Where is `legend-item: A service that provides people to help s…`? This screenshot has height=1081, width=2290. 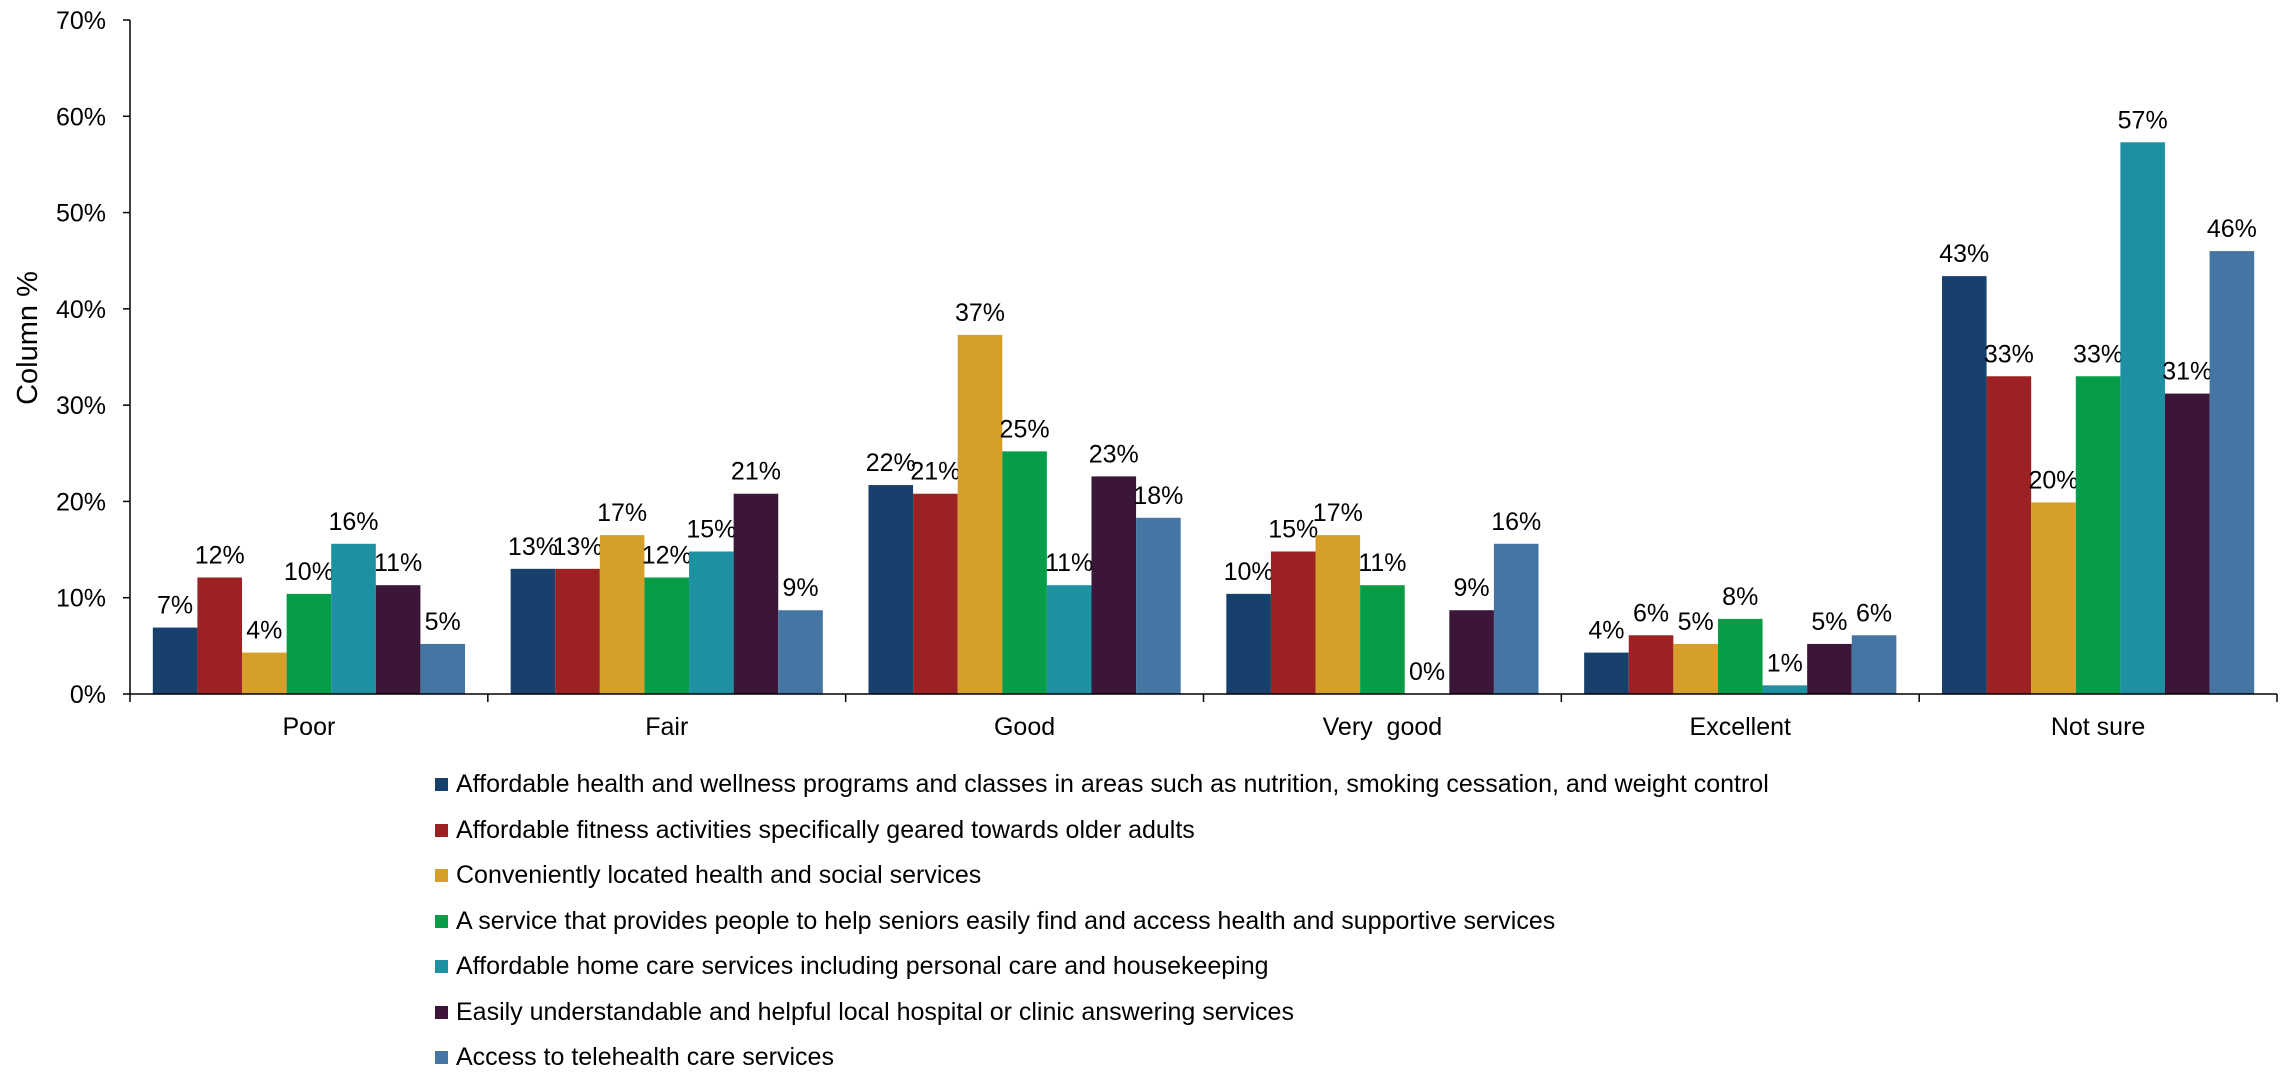
legend-item: A service that provides people to help s… is located at coordinates (1102, 922).